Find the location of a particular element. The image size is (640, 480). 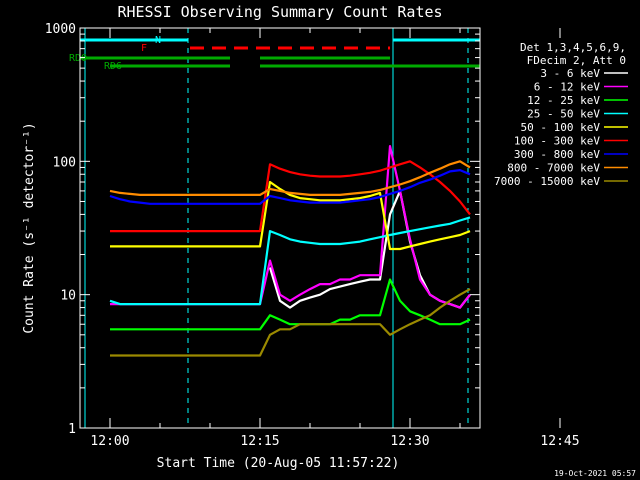

legend-label: 25 - 50 keV is located at coordinates (563, 114).